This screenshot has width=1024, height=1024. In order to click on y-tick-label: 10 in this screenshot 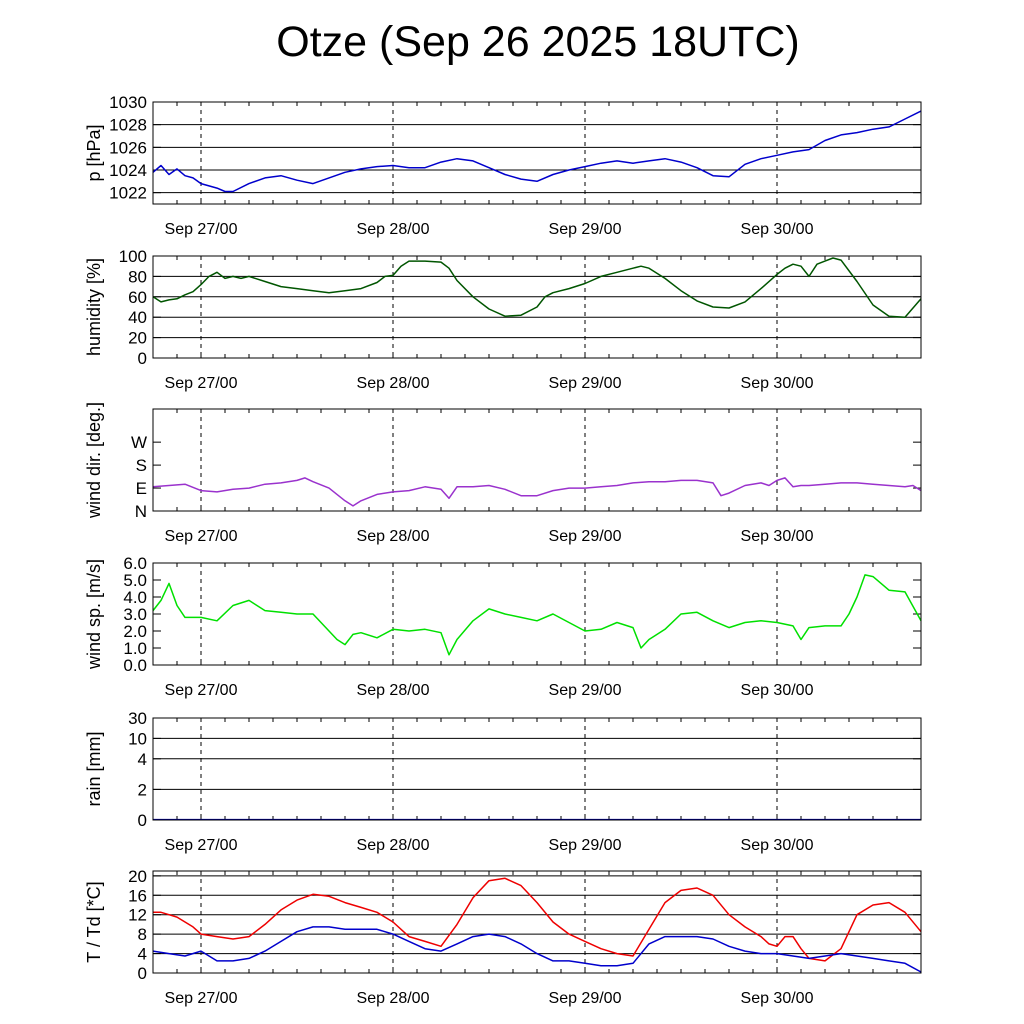, I will do `click(137, 738)`.